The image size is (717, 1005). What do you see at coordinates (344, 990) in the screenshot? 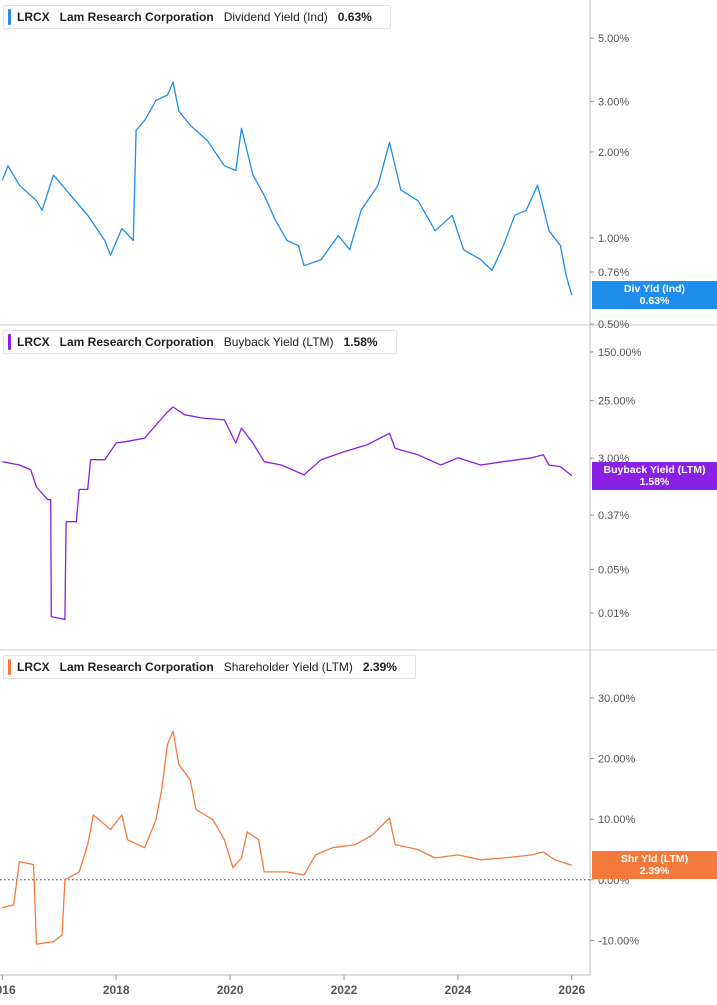
I see `x-tick-label: 2022` at bounding box center [344, 990].